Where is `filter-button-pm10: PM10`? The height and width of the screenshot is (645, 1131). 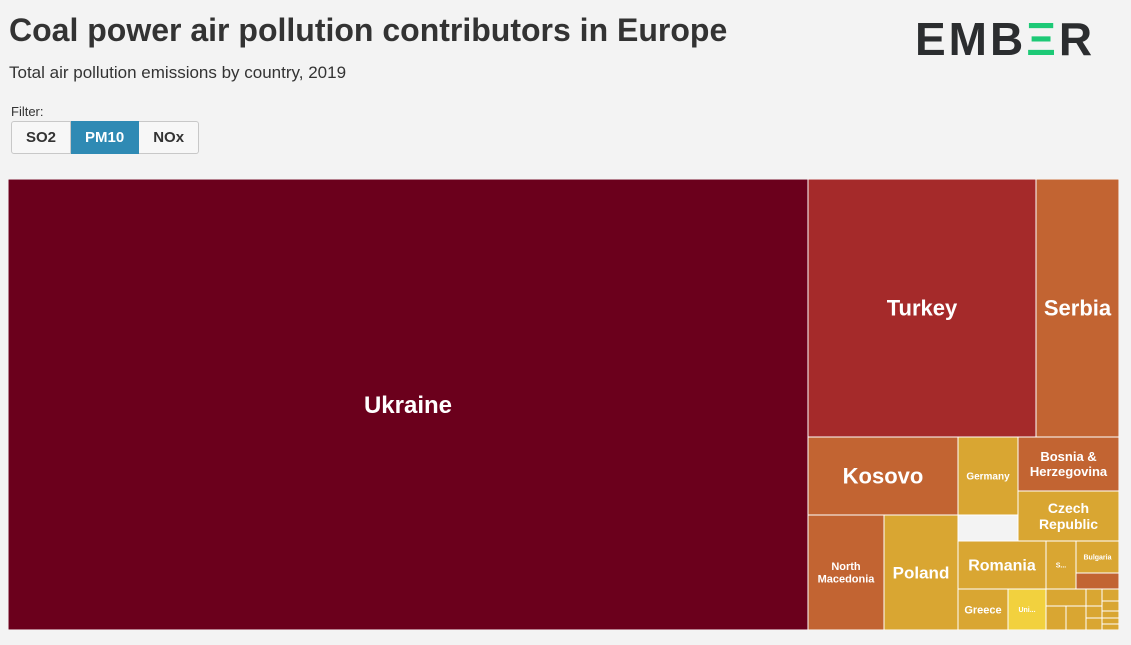
filter-button-pm10: PM10 is located at coordinates (105, 137).